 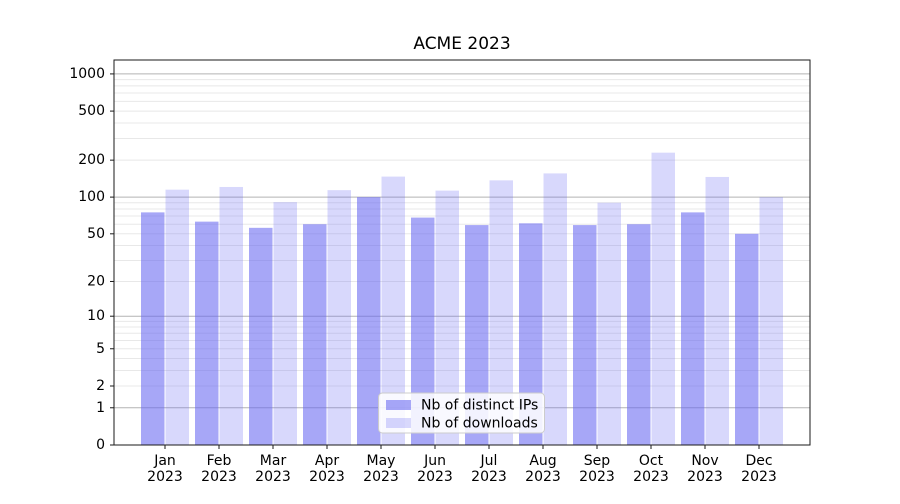 What do you see at coordinates (758, 461) in the screenshot?
I see `x-tick-label-month: Dec` at bounding box center [758, 461].